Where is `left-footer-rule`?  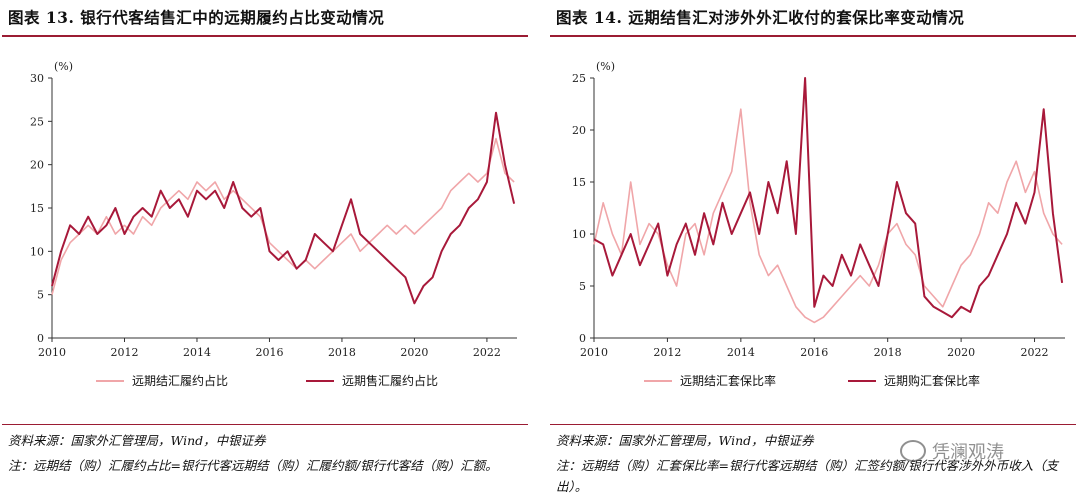 left-footer-rule is located at coordinates (265, 424).